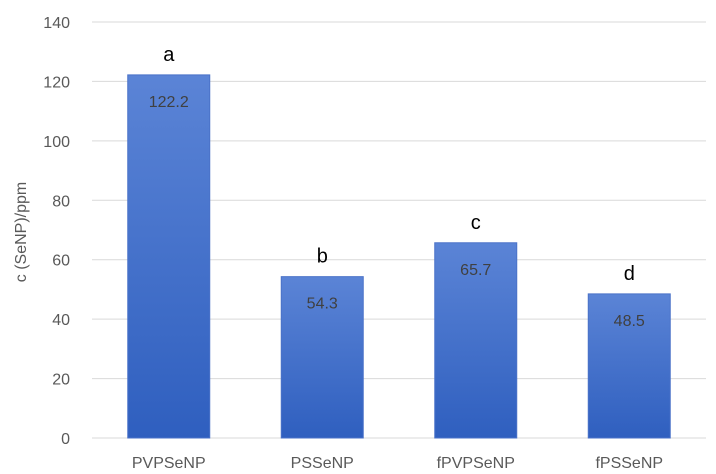 This screenshot has width=716, height=474. What do you see at coordinates (56, 23) in the screenshot?
I see `y-tick-label: 140` at bounding box center [56, 23].